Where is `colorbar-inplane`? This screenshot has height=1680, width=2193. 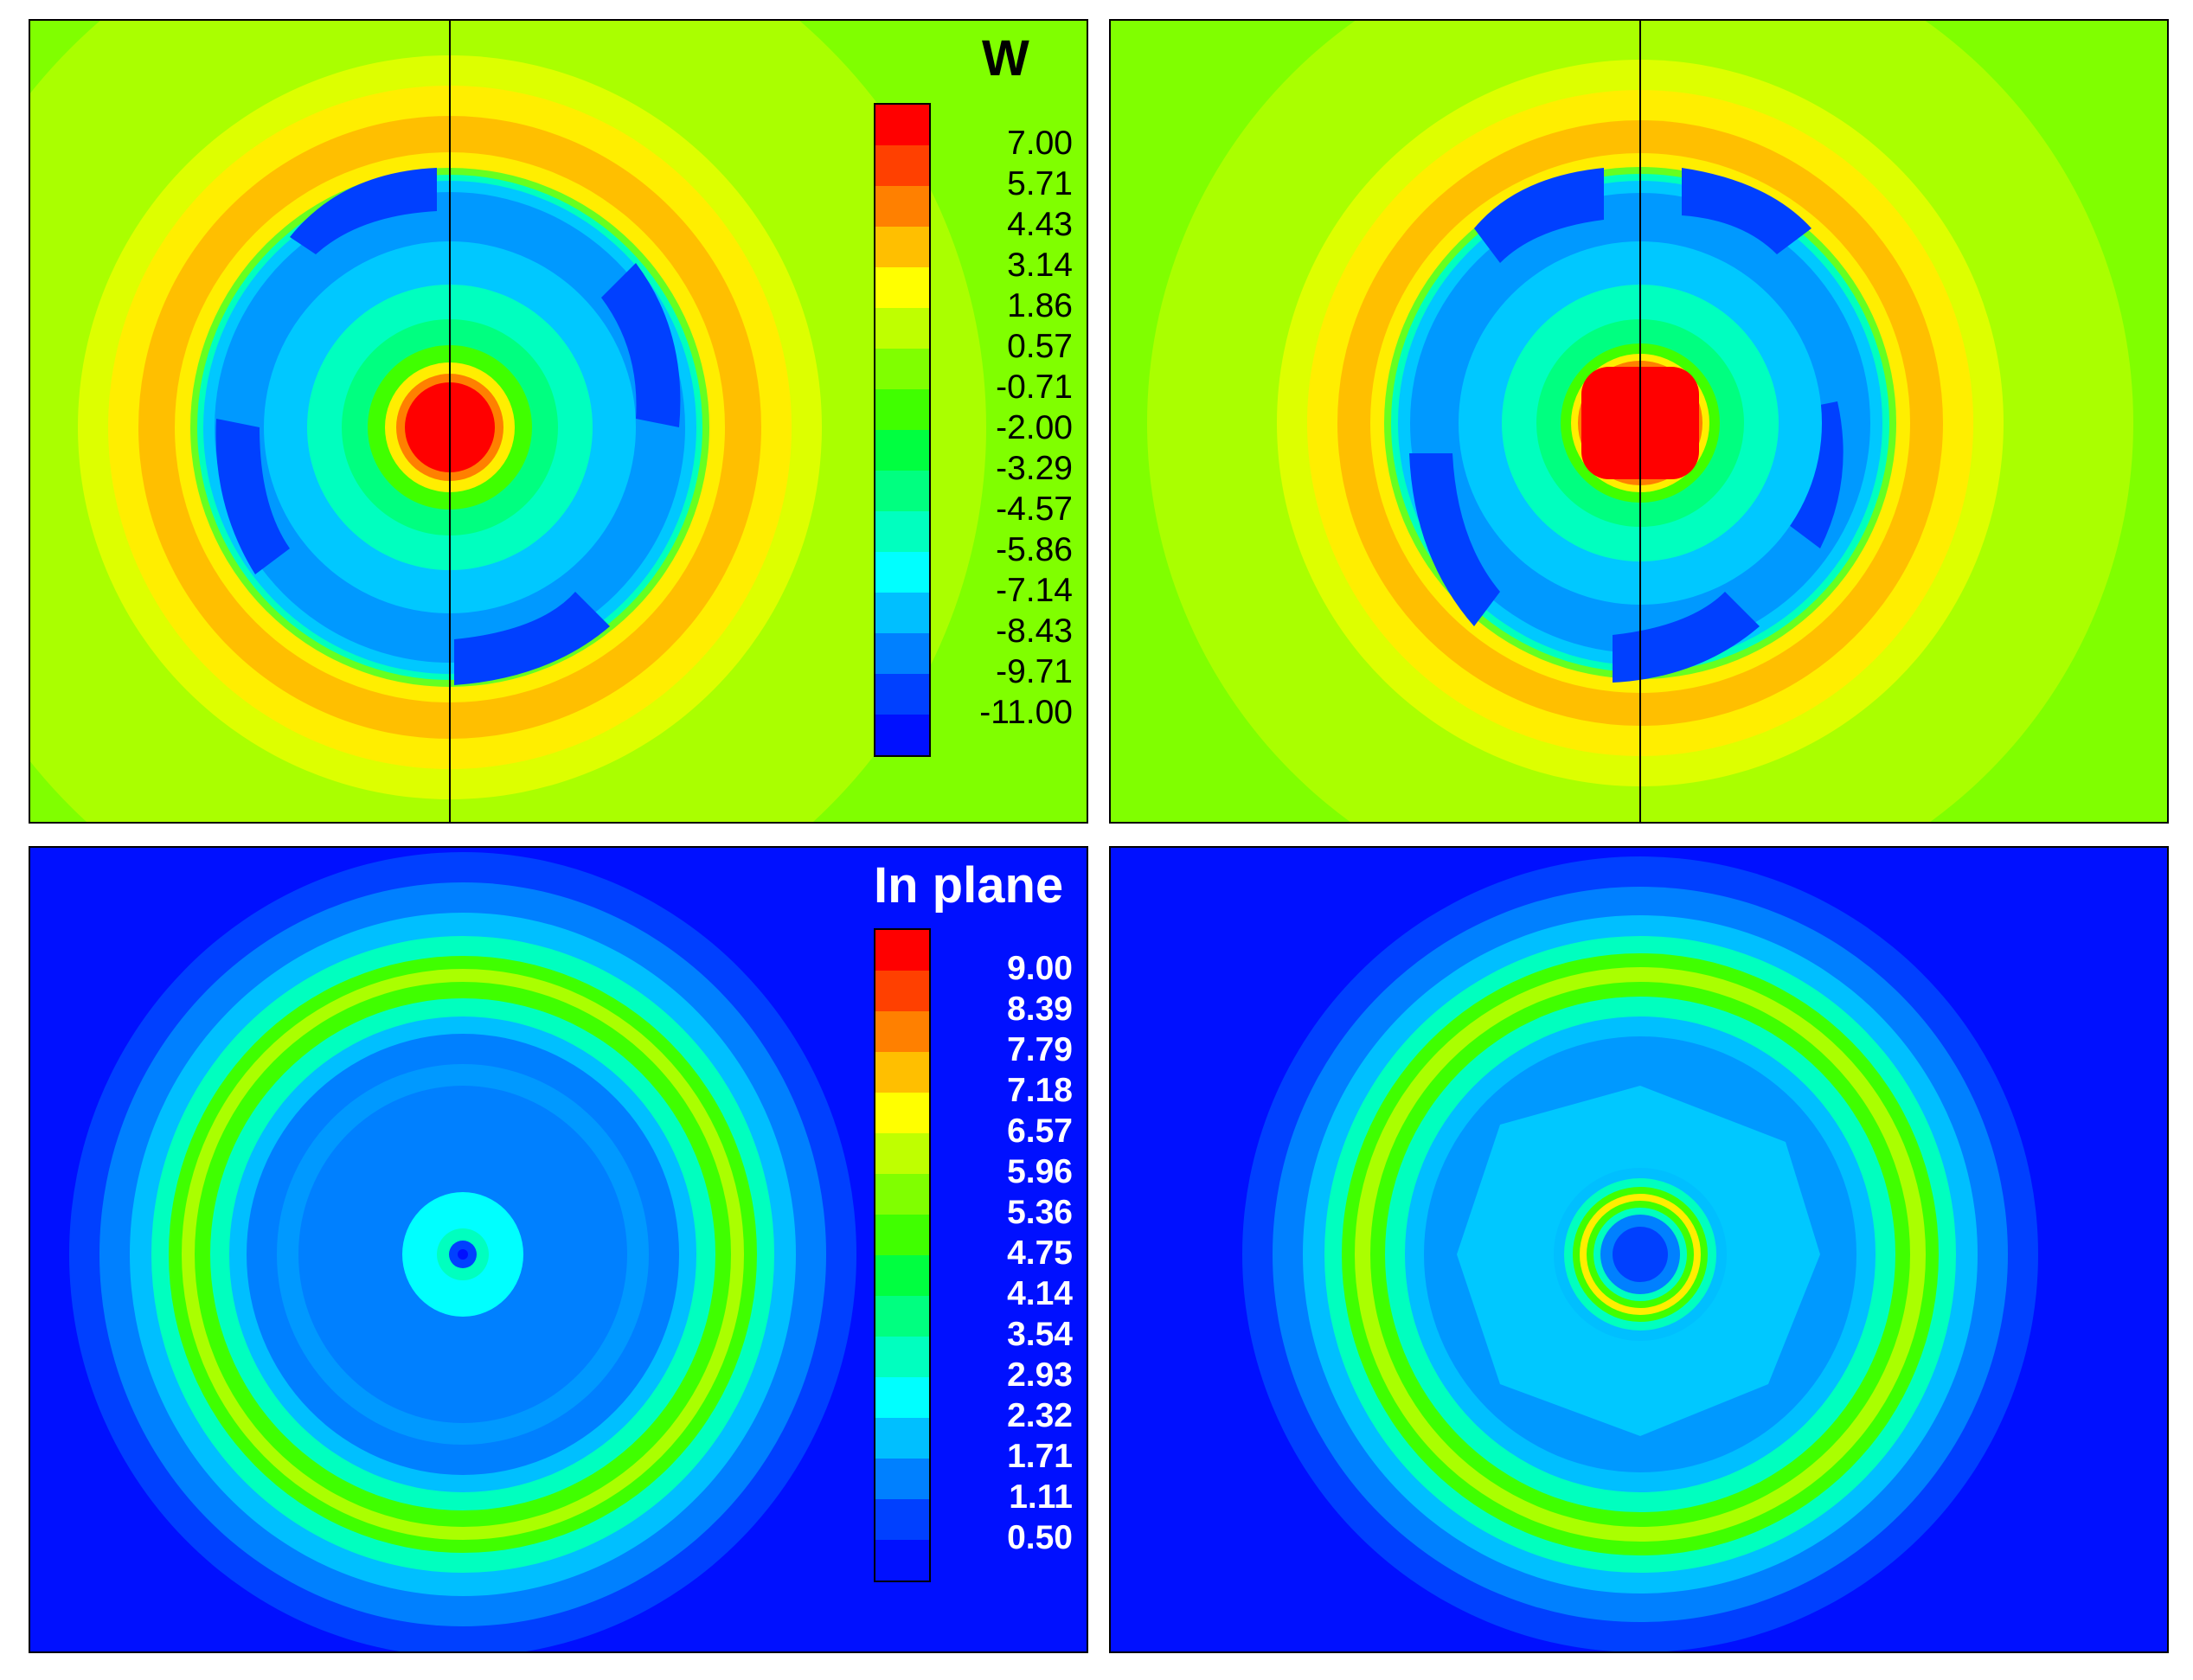 colorbar-inplane is located at coordinates (902, 1255).